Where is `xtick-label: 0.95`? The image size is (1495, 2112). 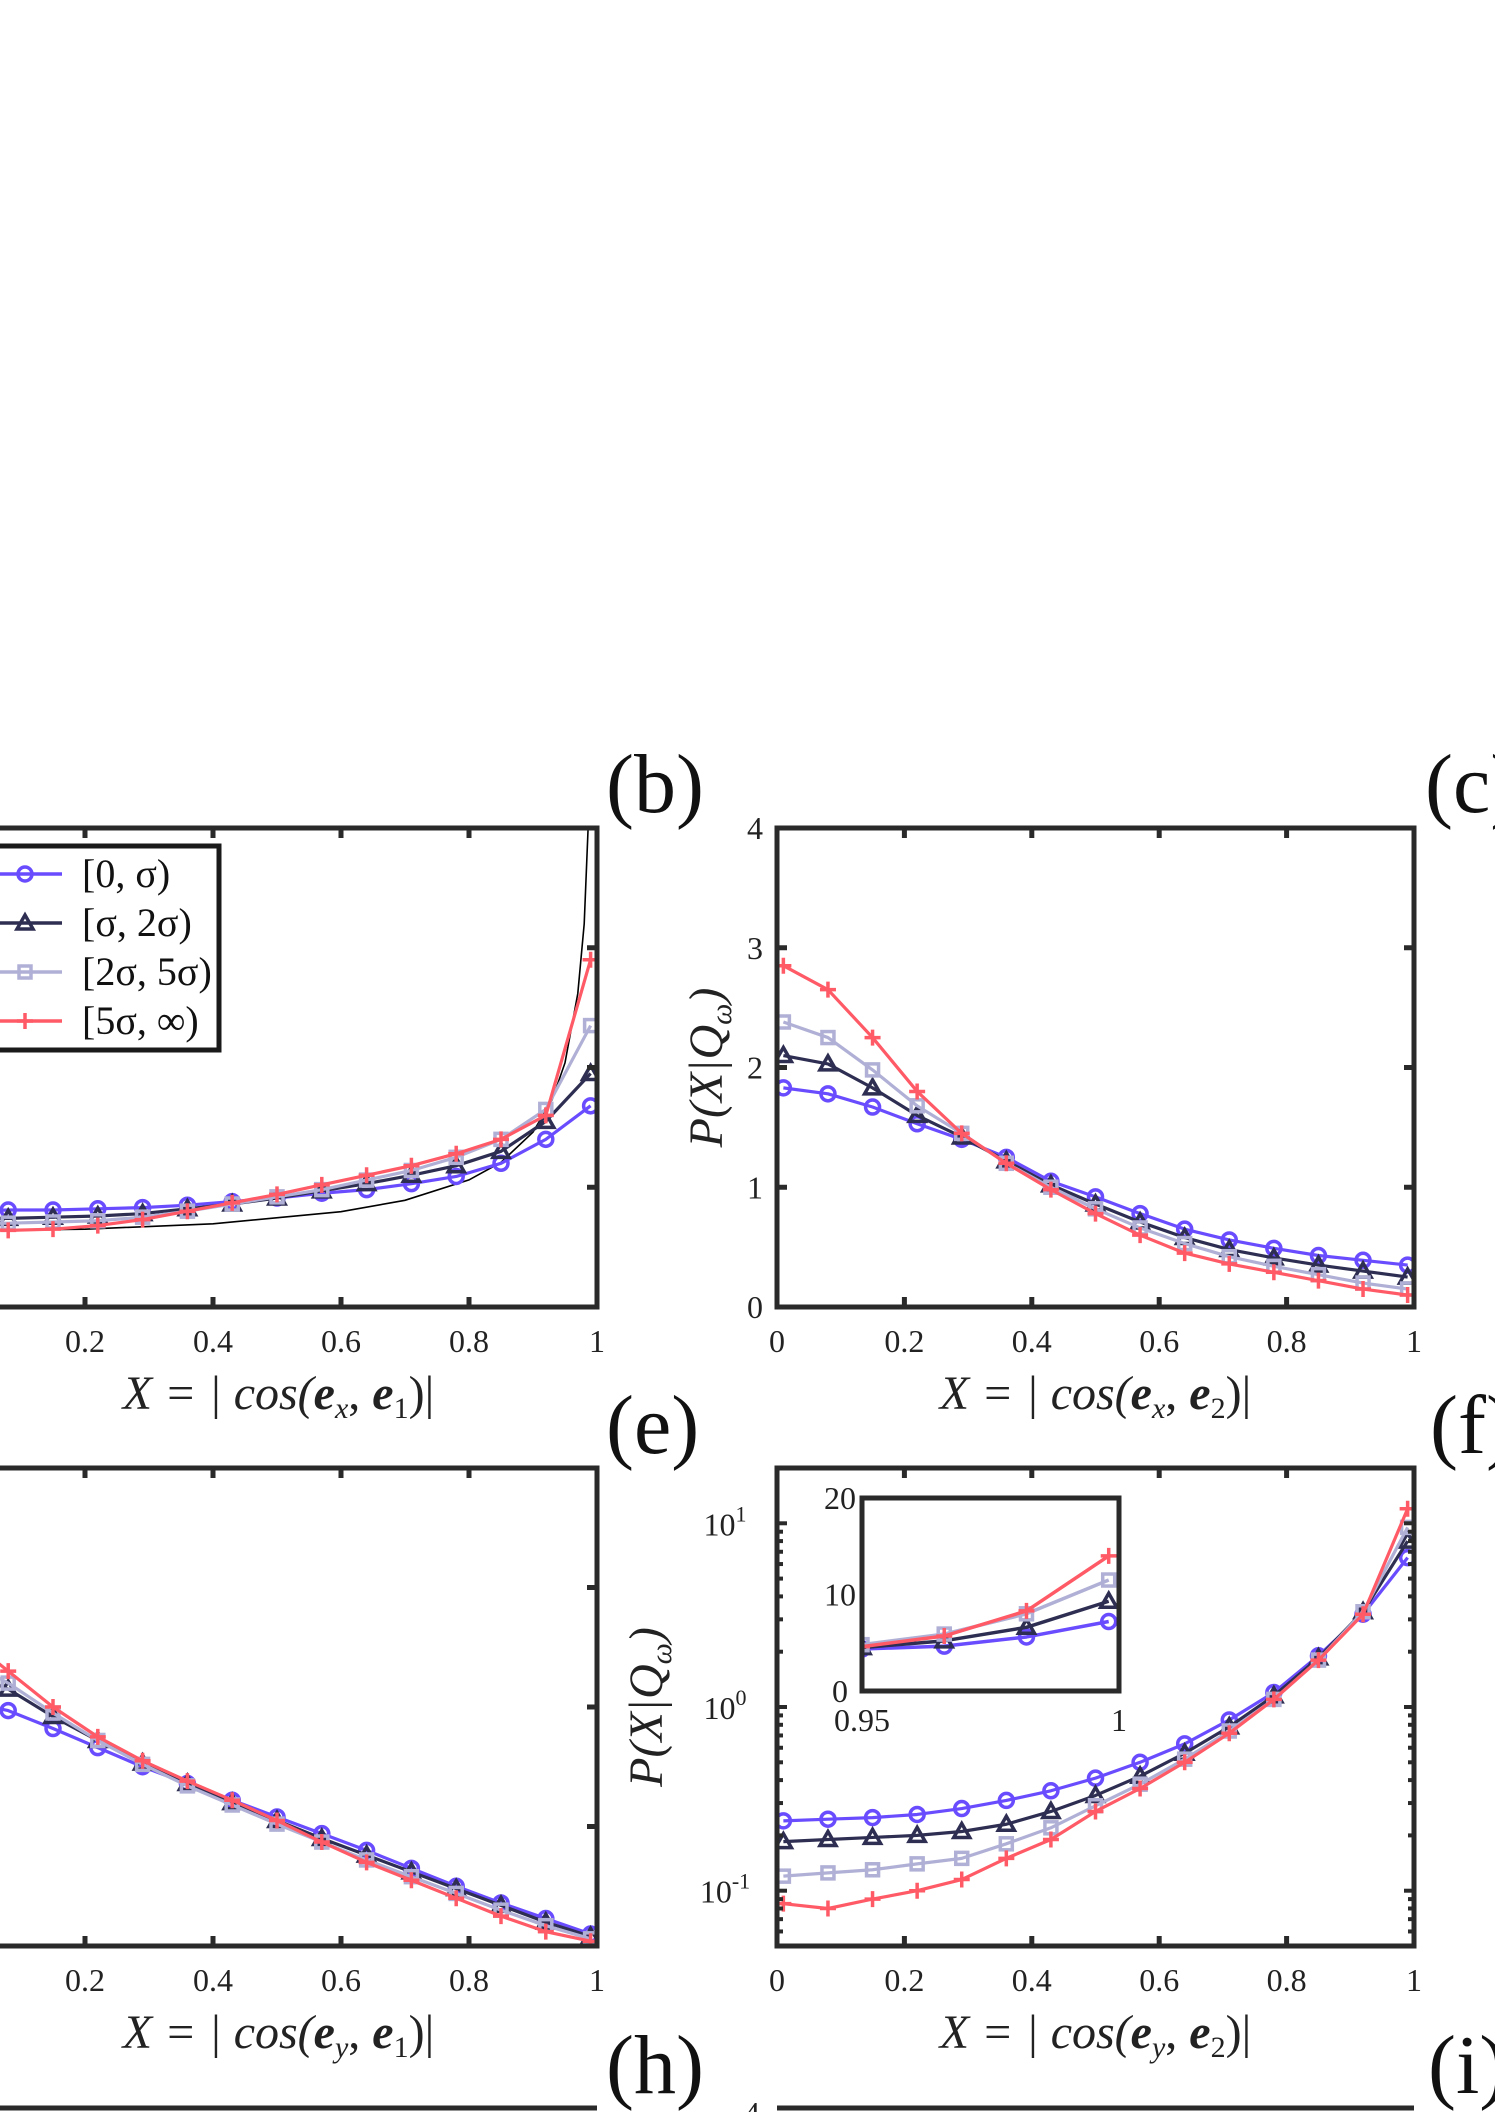 xtick-label: 0.95 is located at coordinates (862, 1720).